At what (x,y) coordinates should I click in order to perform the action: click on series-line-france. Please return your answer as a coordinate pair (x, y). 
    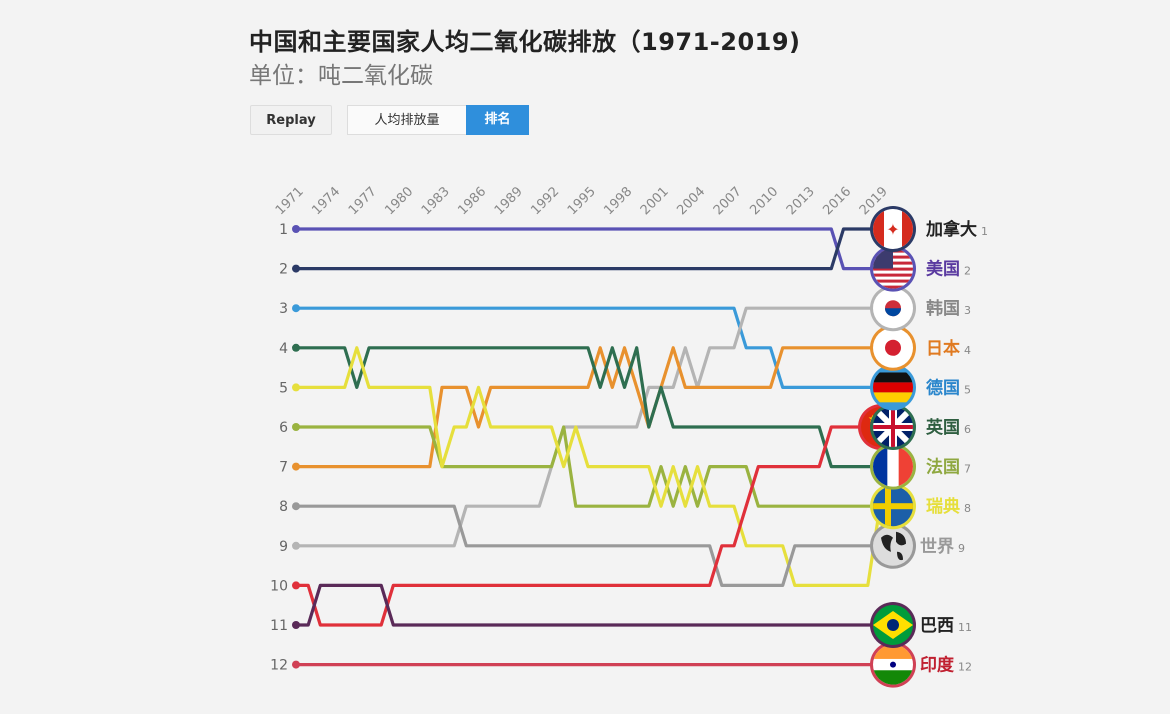
    Looking at the image, I should click on (588, 466).